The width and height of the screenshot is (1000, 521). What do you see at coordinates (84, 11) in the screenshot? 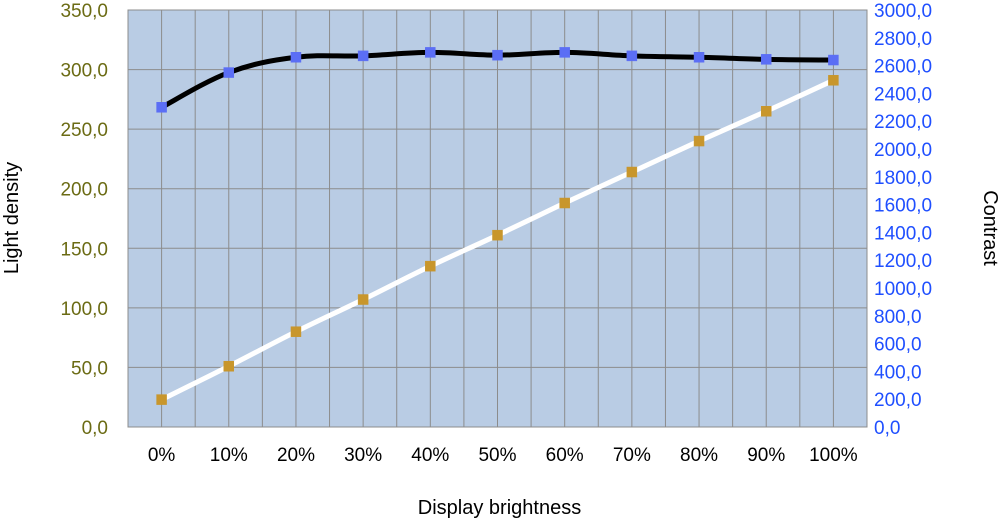
I see `left-tick-label: 350,0` at bounding box center [84, 11].